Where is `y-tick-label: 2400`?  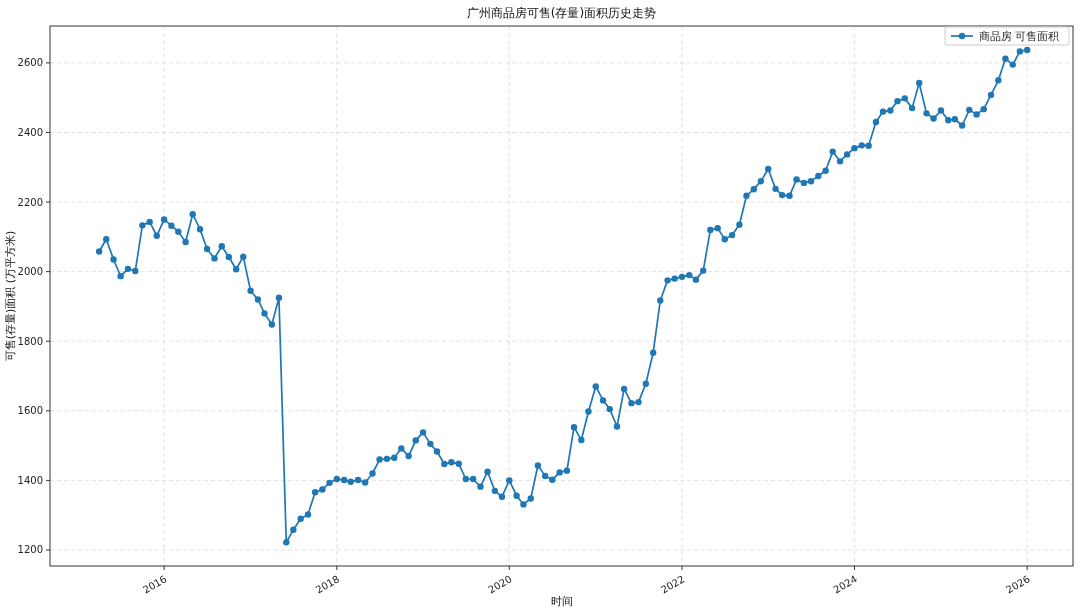
y-tick-label: 2400 is located at coordinates (30, 132).